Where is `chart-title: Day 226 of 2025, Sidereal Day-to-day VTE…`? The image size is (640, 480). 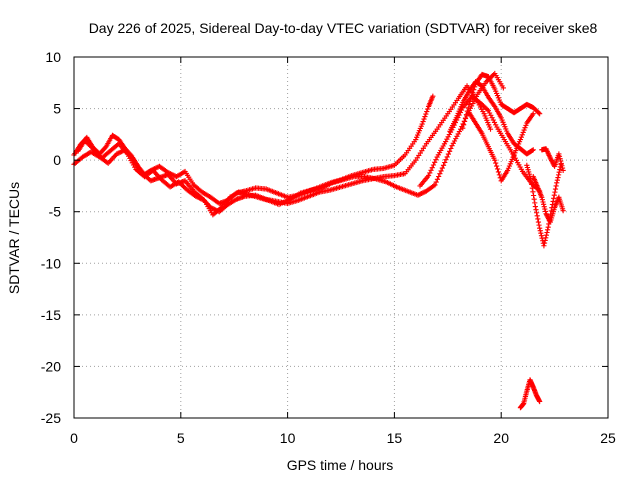 chart-title: Day 226 of 2025, Sidereal Day-to-day VTE… is located at coordinates (343, 28).